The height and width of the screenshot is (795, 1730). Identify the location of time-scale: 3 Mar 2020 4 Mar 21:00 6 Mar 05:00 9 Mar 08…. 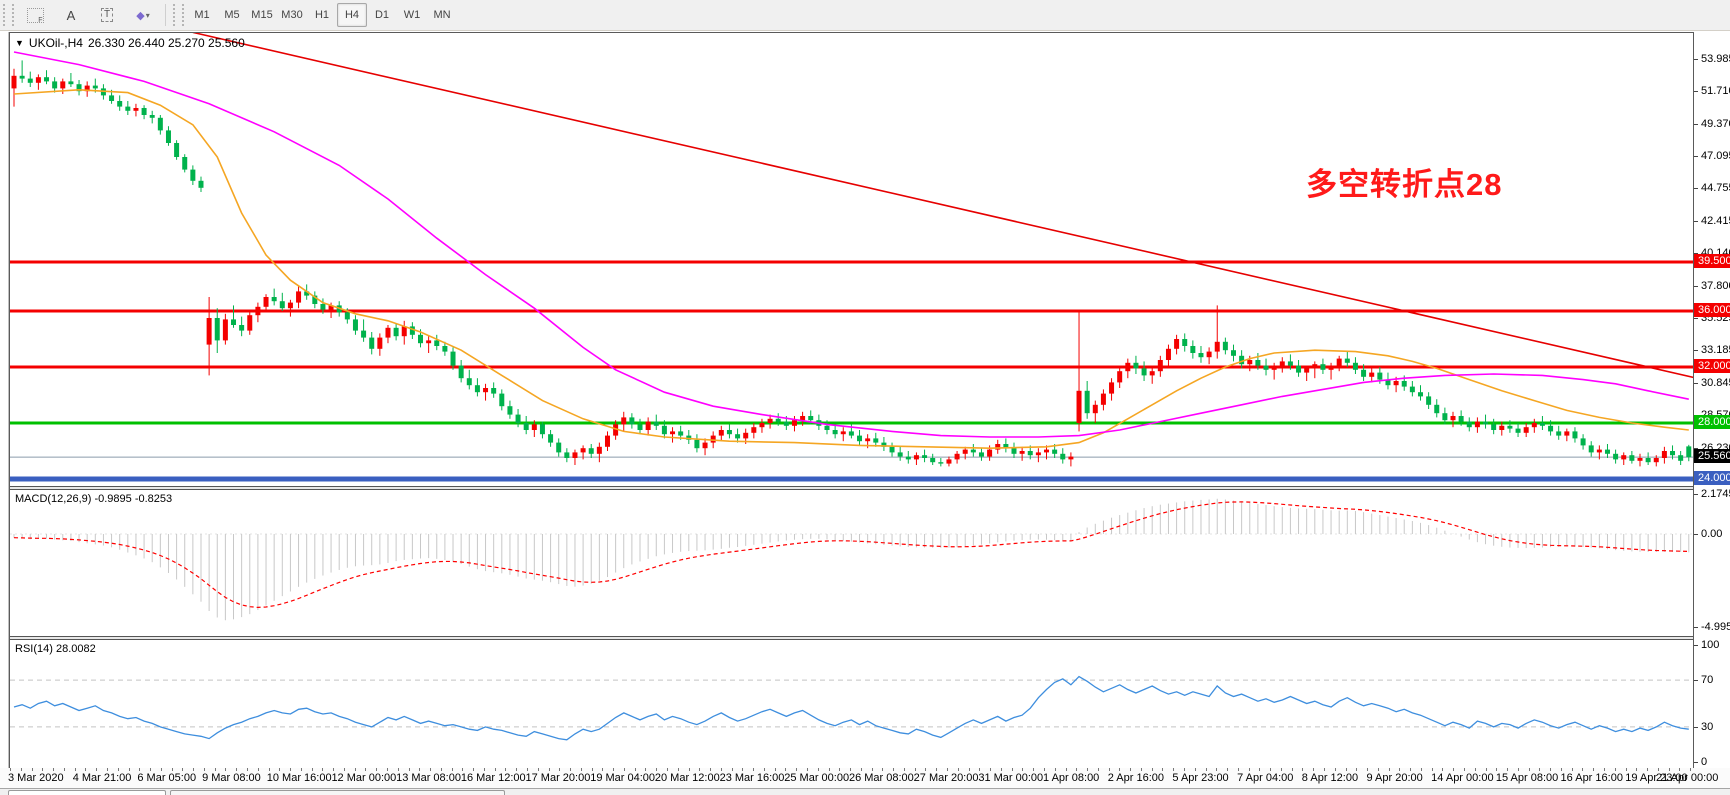
(865, 778).